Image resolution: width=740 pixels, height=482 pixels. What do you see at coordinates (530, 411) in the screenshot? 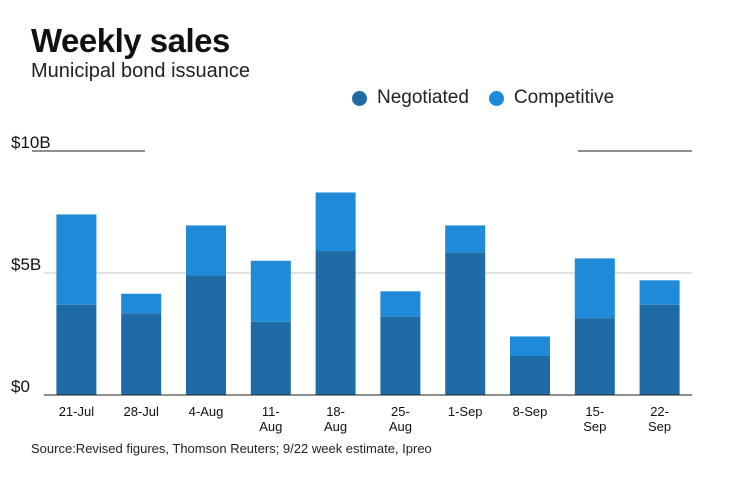
I see `x-tick-label: 8-Sep` at bounding box center [530, 411].